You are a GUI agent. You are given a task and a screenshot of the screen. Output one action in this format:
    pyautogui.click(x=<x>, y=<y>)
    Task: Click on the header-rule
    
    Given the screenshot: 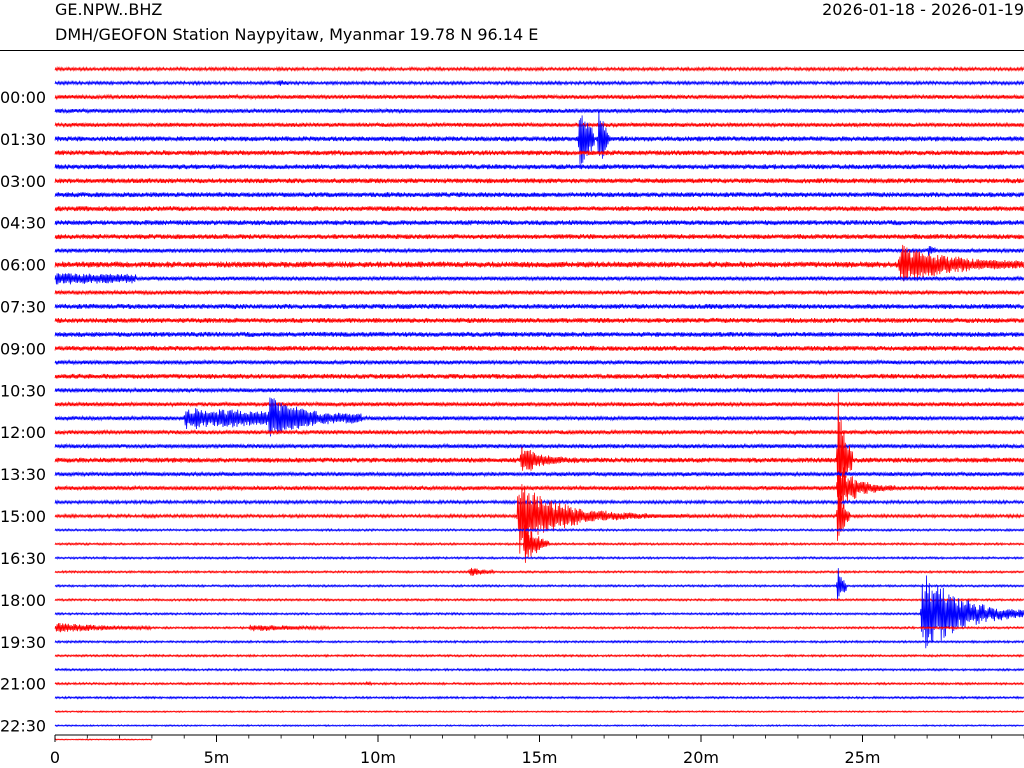 What is the action you would take?
    pyautogui.click(x=512, y=50)
    